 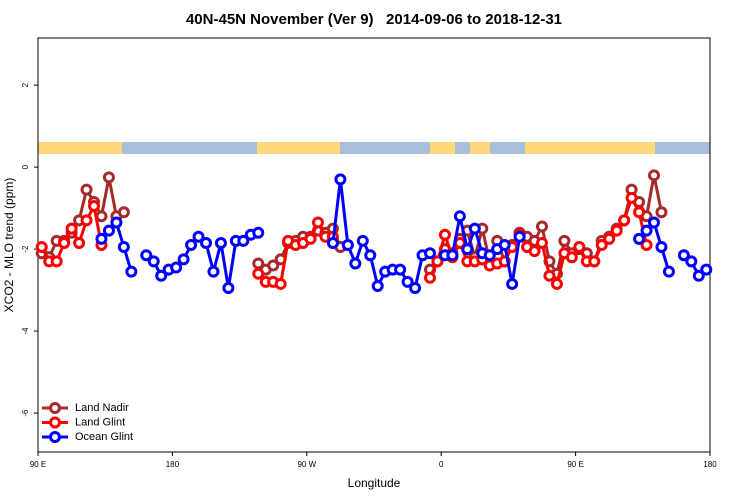 I want to click on y-tick-label: -6, so click(x=25, y=413).